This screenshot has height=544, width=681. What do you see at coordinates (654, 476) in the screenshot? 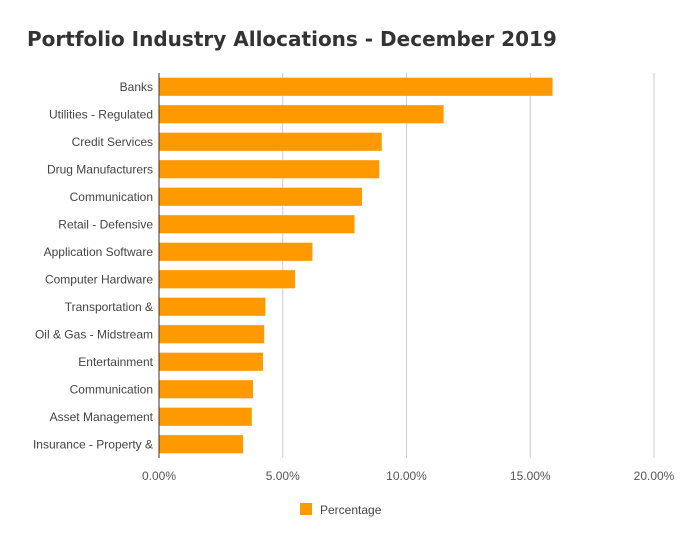
I see `x-tick-label: 20.00%` at bounding box center [654, 476].